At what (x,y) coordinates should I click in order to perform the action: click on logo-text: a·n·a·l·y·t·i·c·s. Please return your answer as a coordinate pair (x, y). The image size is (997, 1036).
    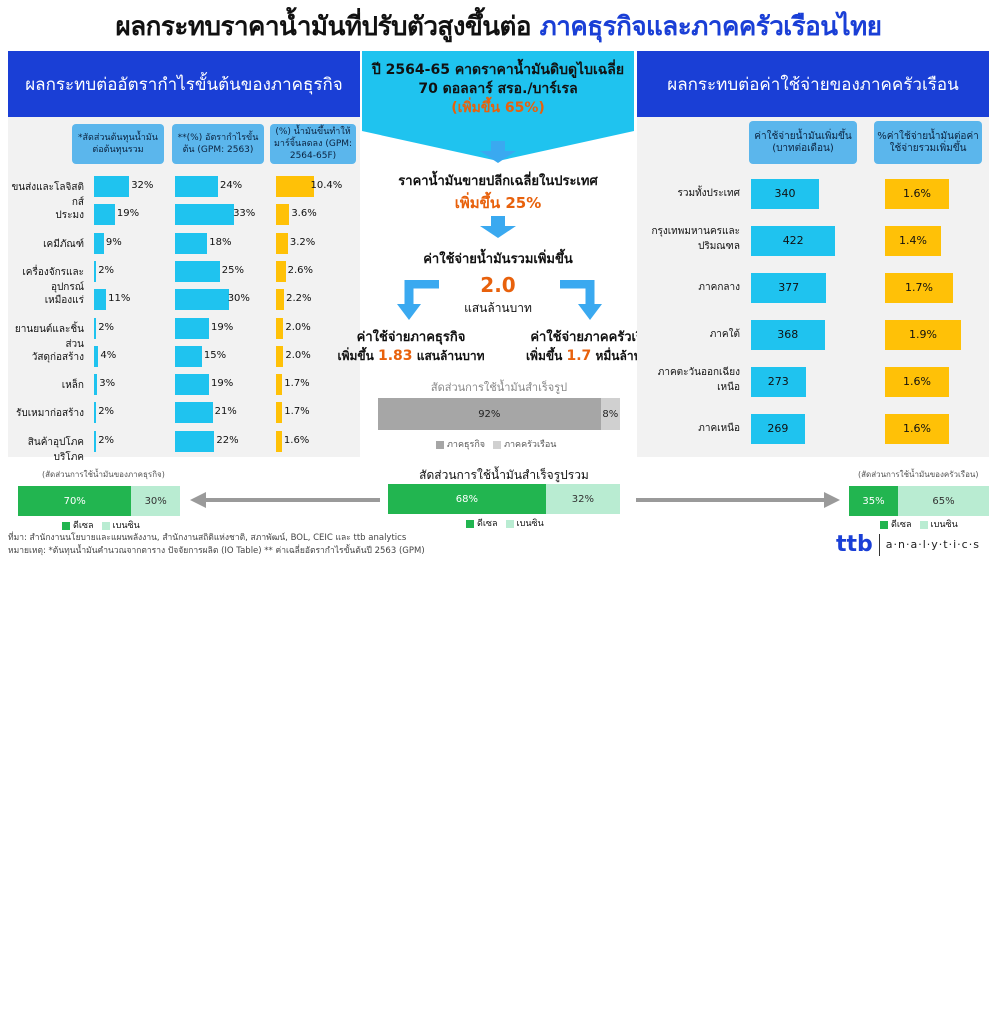
    Looking at the image, I should click on (932, 544).